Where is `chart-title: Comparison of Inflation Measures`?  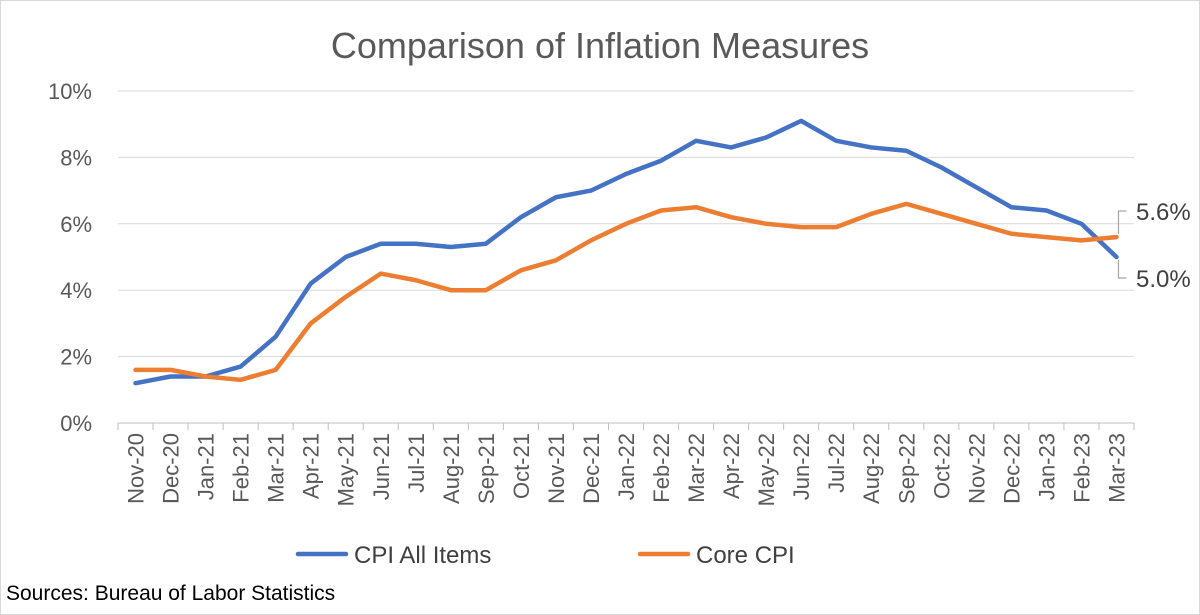
chart-title: Comparison of Inflation Measures is located at coordinates (600, 45).